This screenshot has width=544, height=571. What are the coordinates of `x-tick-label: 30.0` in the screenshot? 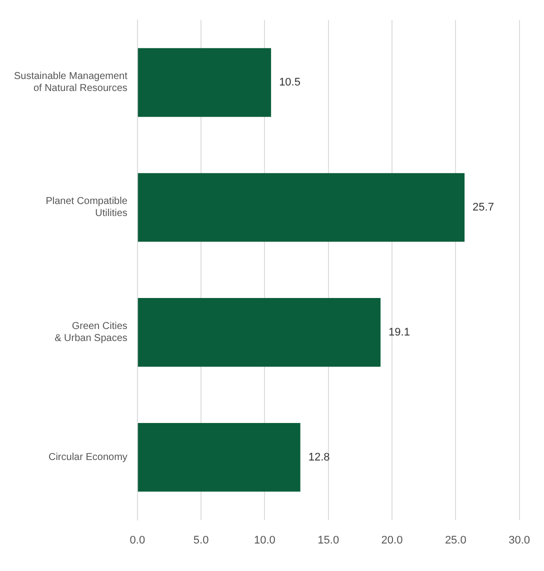 It's located at (519, 540).